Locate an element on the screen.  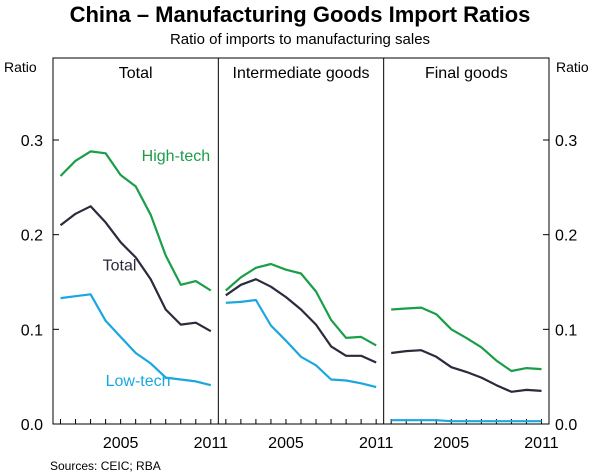
series-label-high-tech: High-tech is located at coordinates (176, 156).